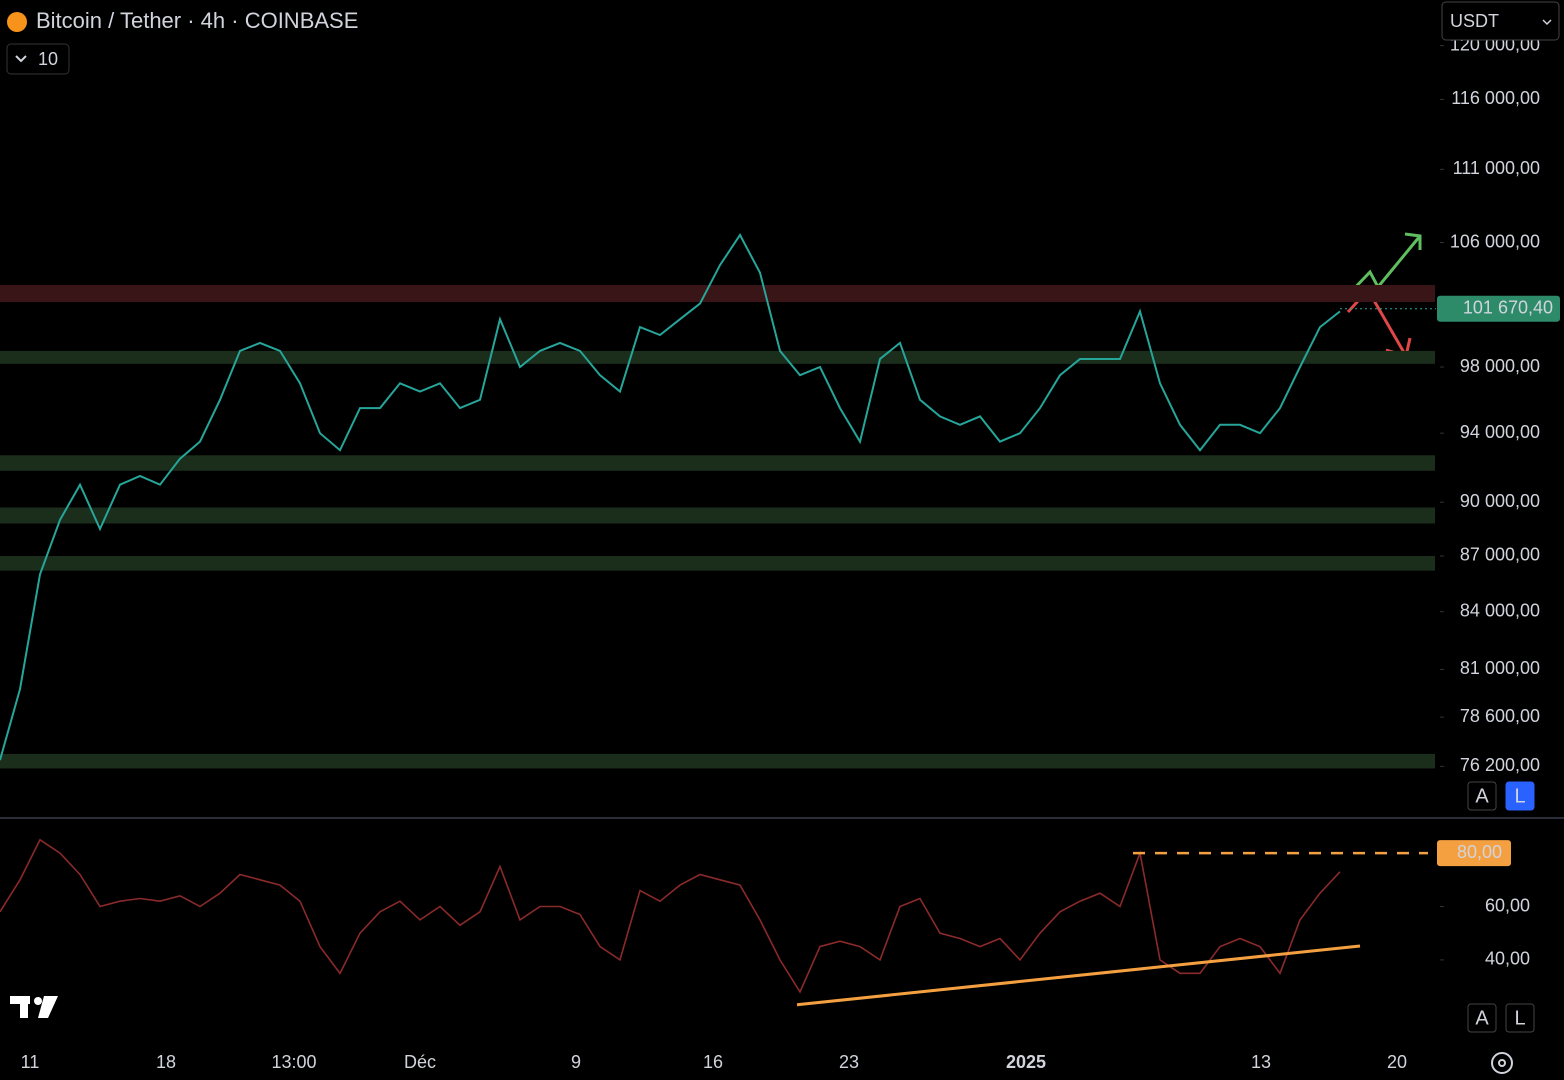 The width and height of the screenshot is (1564, 1080). I want to click on x-tick-label: 11, so click(30, 1062).